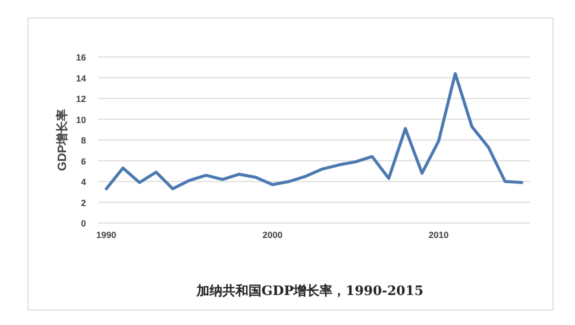  What do you see at coordinates (83, 182) in the screenshot?
I see `y-tick-label: 4` at bounding box center [83, 182].